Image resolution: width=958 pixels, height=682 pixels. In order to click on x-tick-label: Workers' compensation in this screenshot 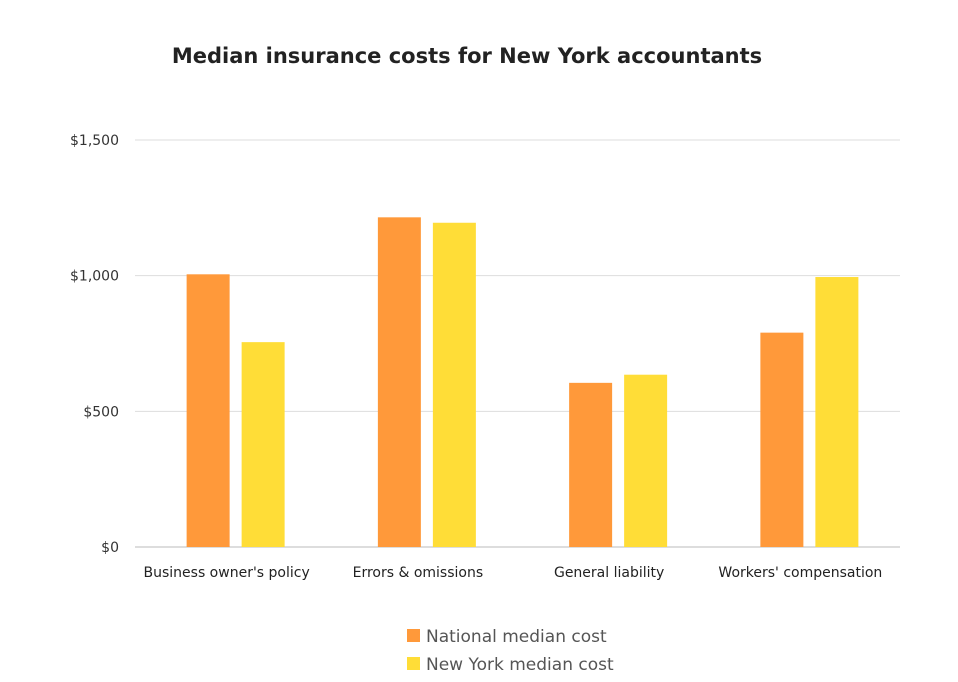, I will do `click(800, 573)`.